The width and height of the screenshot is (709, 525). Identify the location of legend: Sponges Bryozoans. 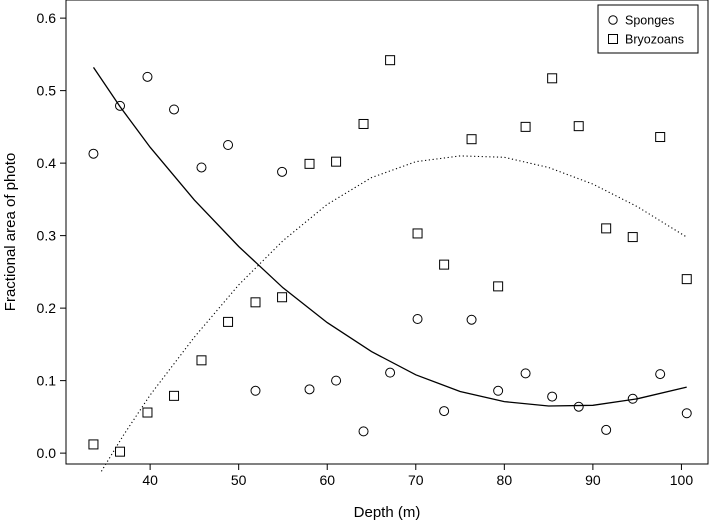
(648, 29).